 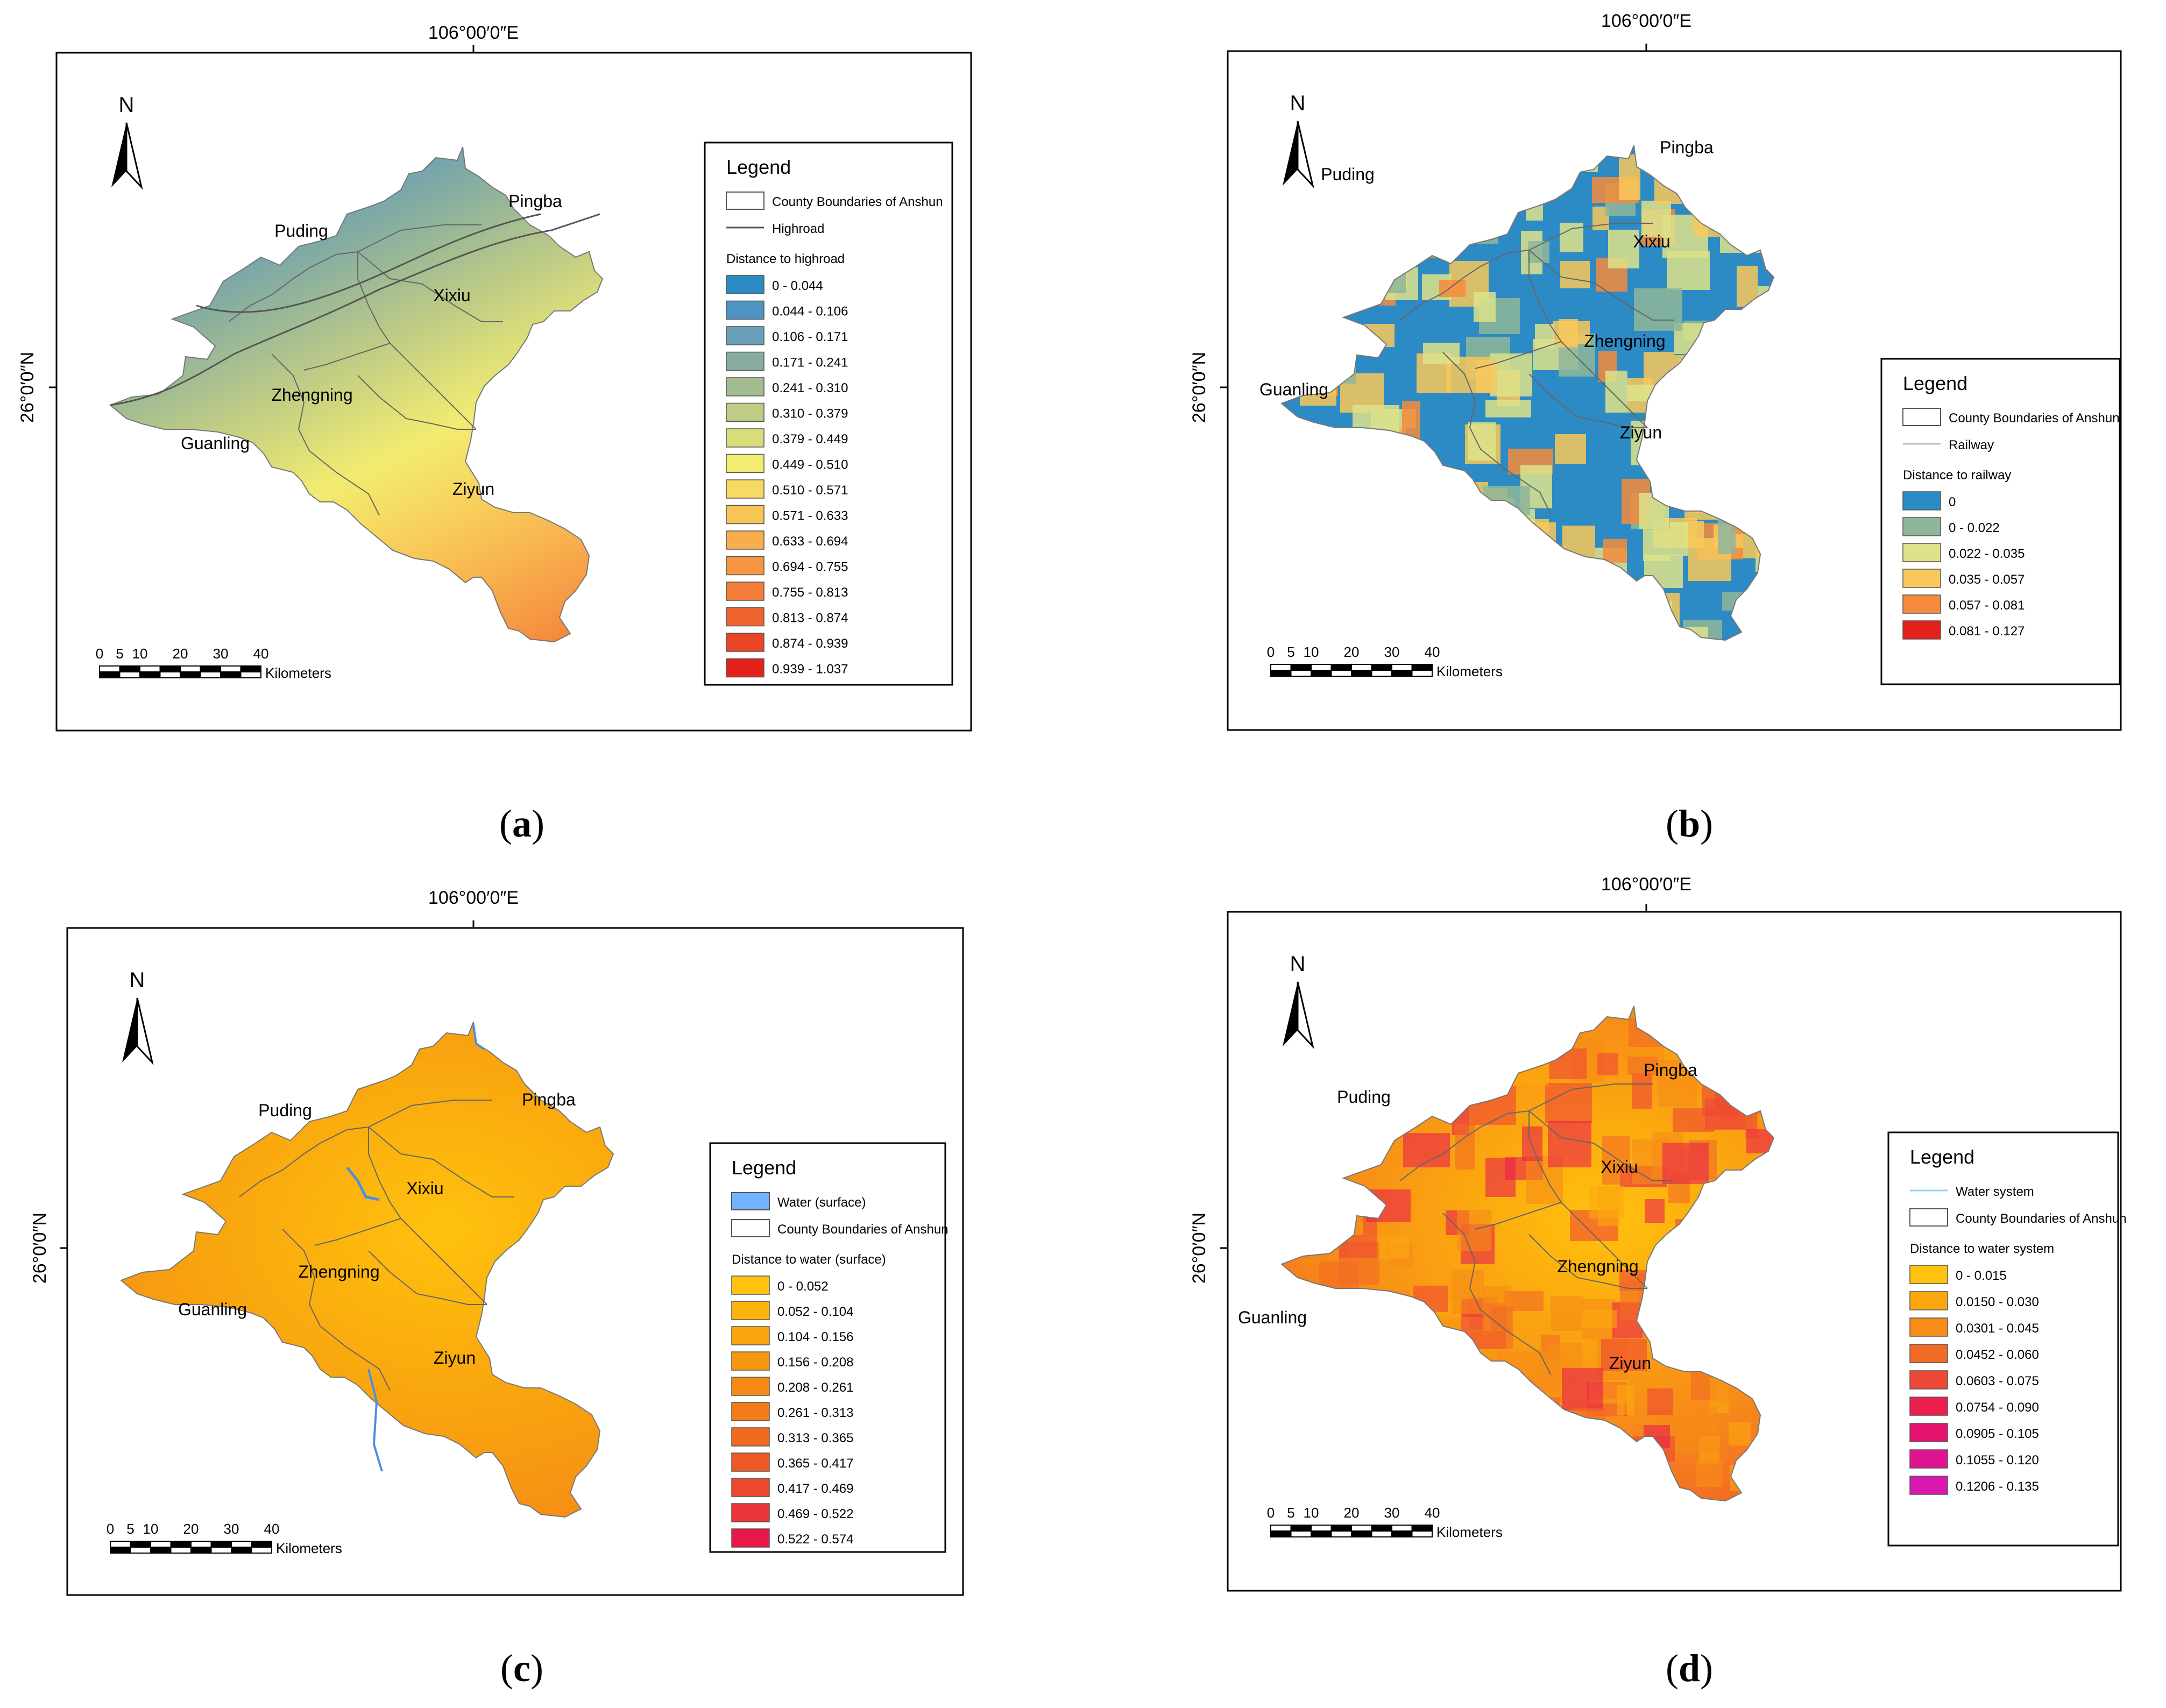 I want to click on legend-class-label: 0.208 - 0.261, so click(x=815, y=1387).